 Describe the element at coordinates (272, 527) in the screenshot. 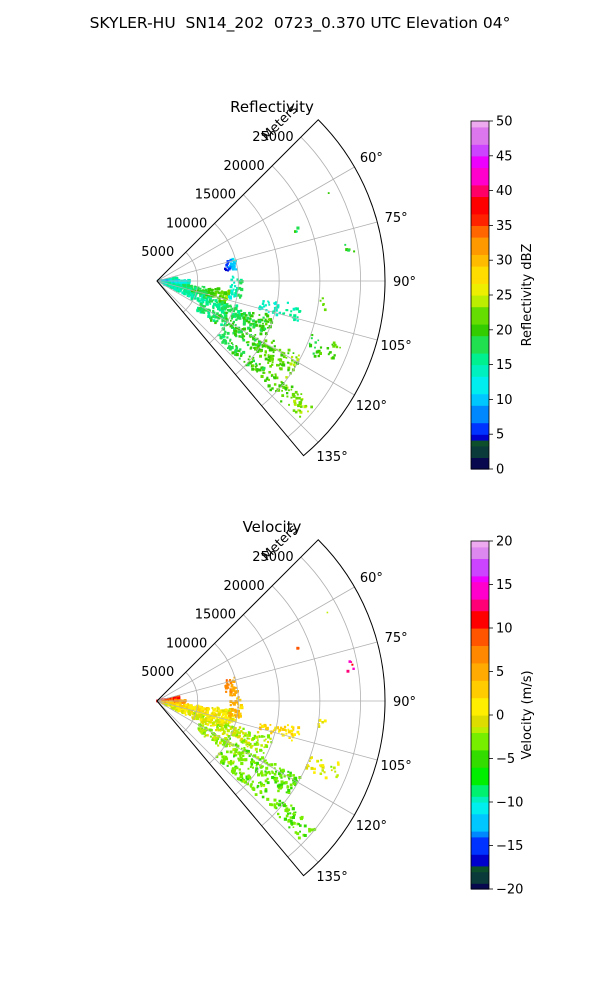

I see `chart-title: Velocity` at that location.